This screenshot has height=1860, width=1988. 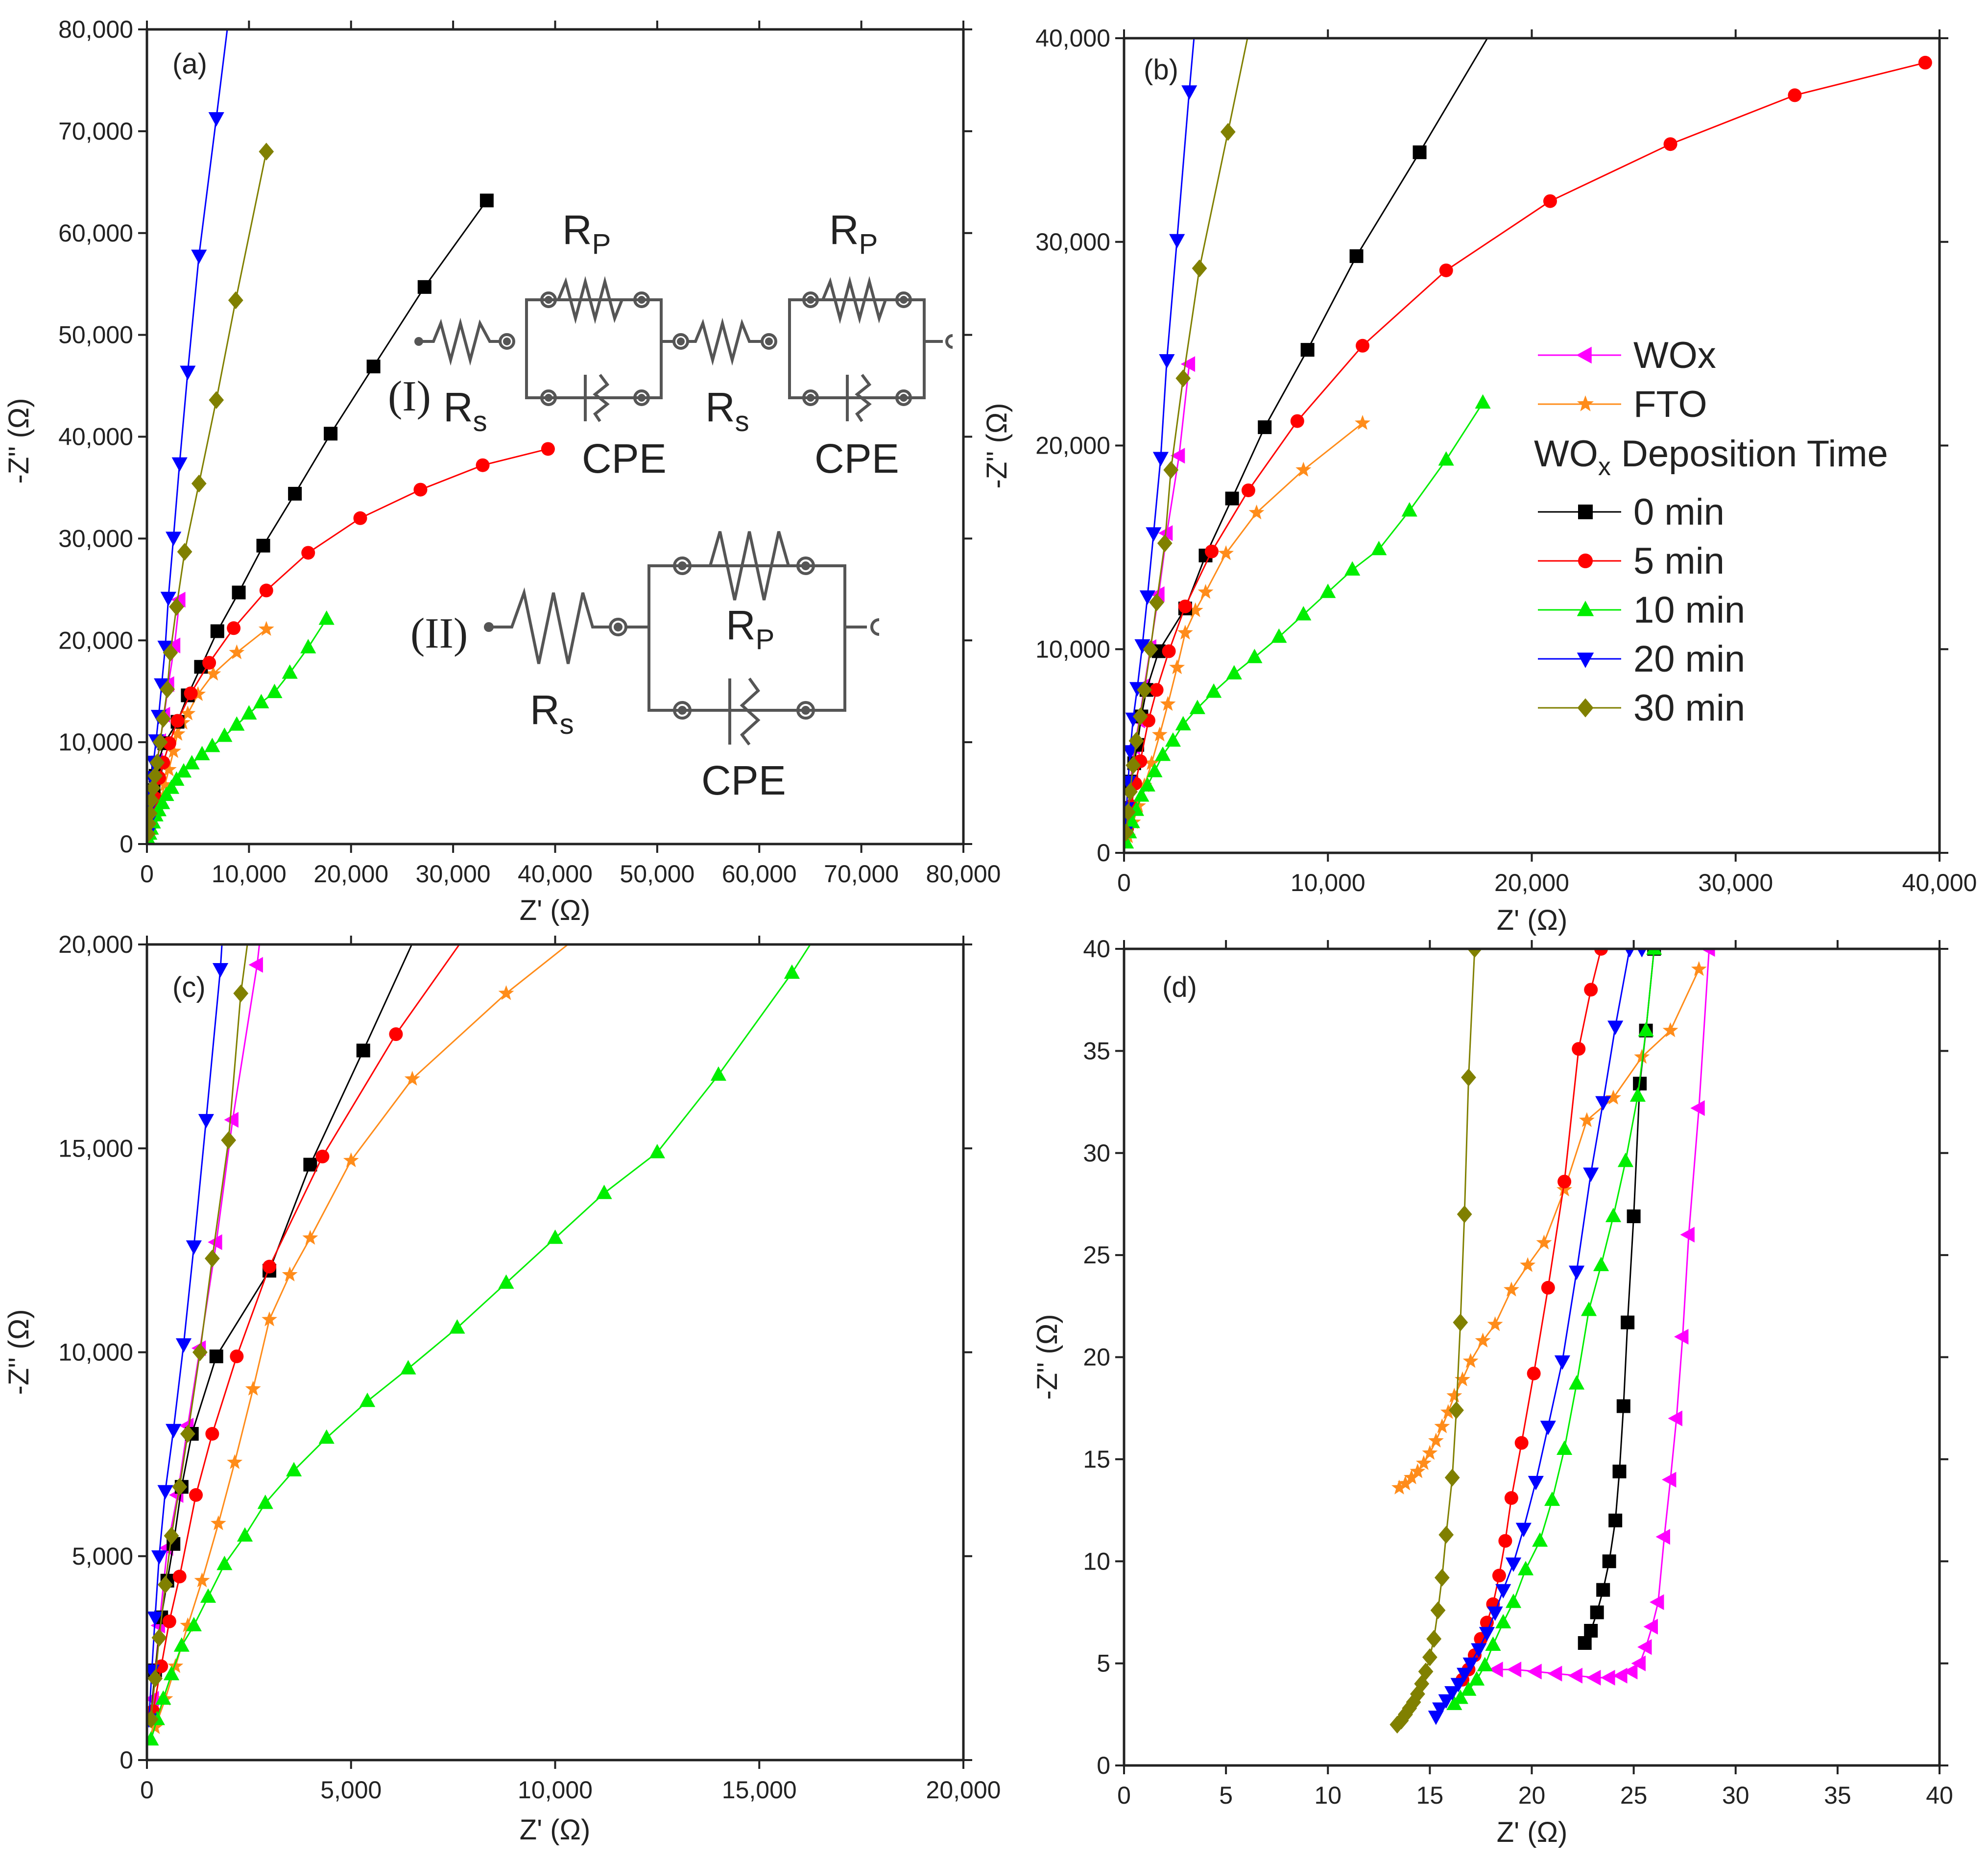 What do you see at coordinates (1634, 1795) in the screenshot?
I see `x-tick-label: 25` at bounding box center [1634, 1795].